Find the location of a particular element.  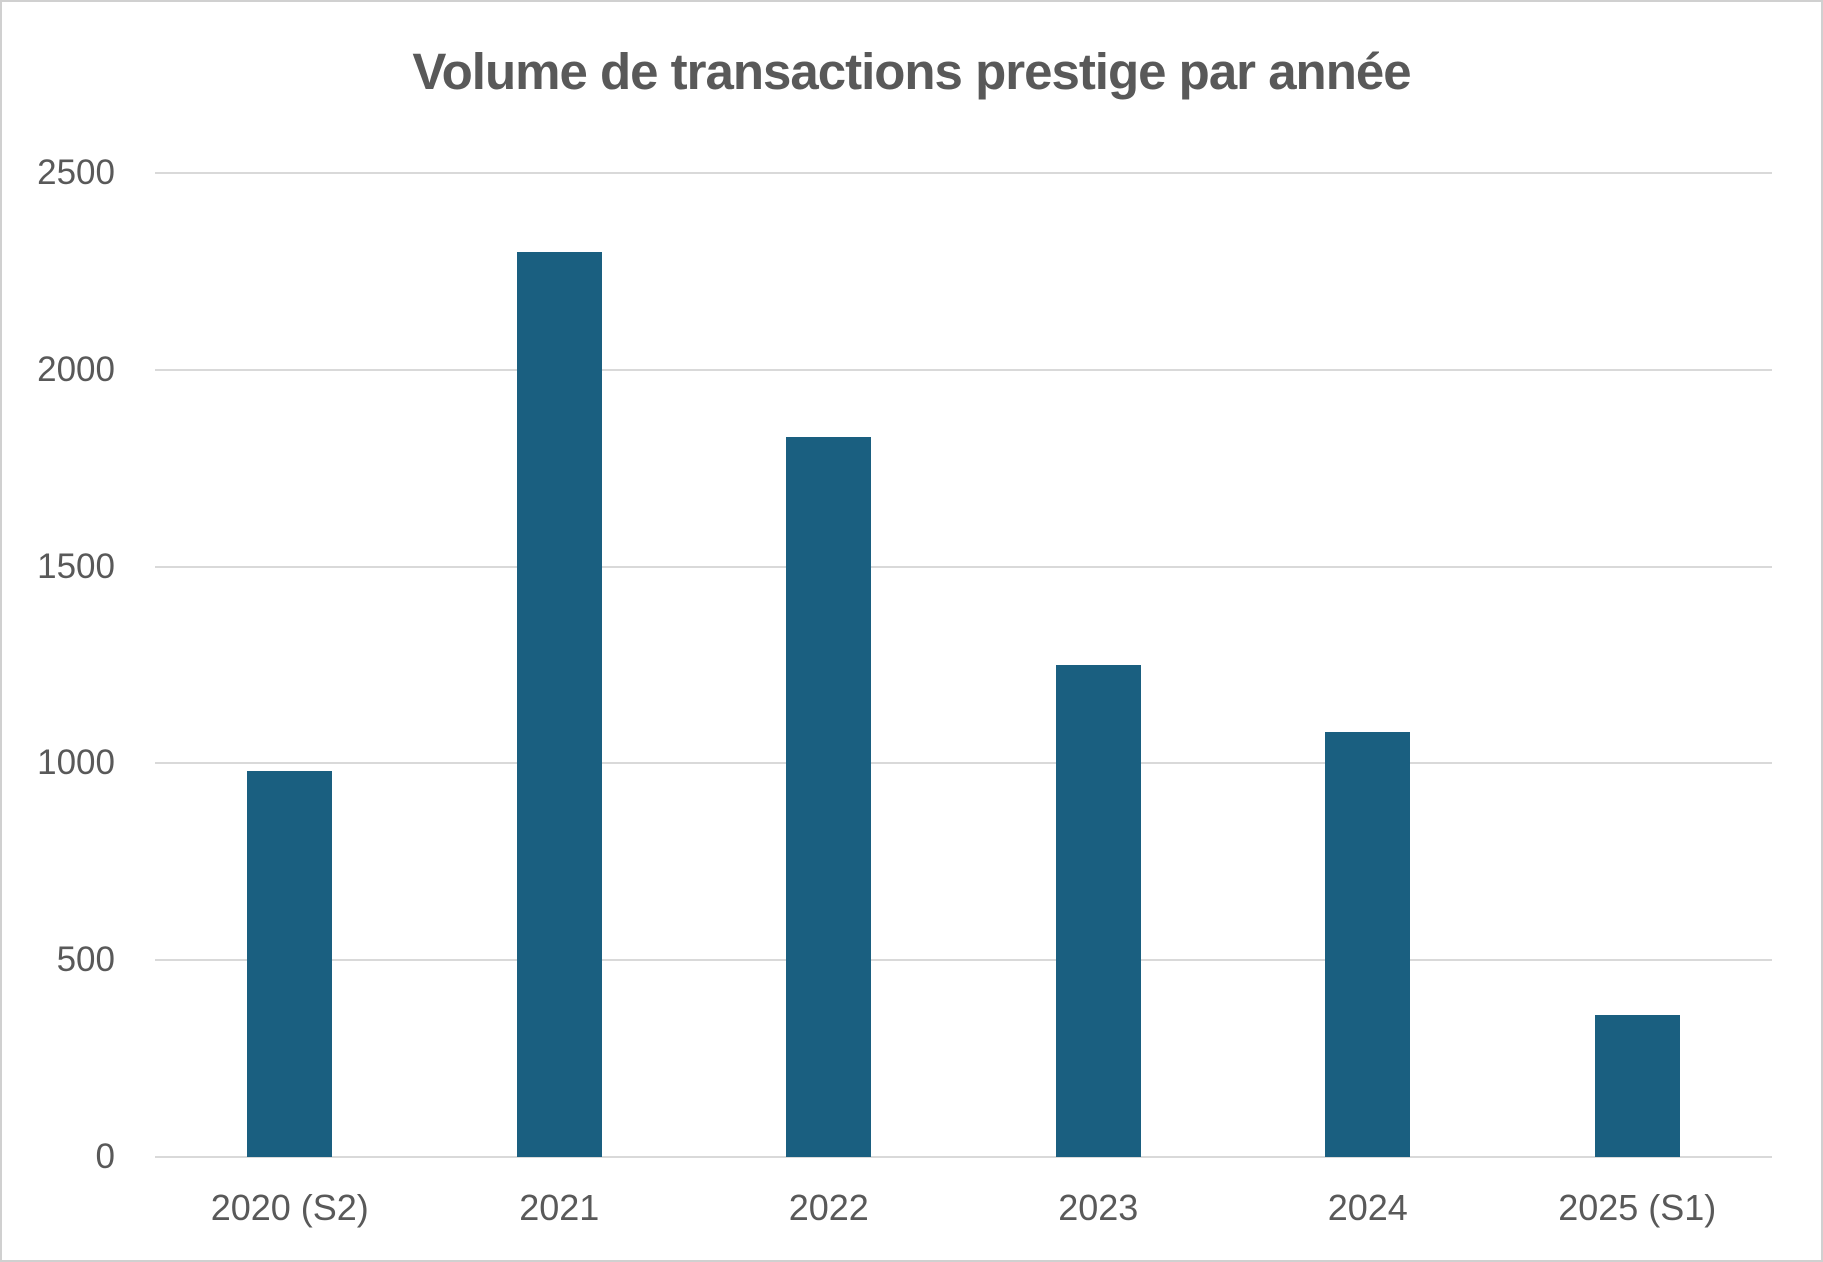

y-tick-label-1000: 1000 is located at coordinates (76, 763).